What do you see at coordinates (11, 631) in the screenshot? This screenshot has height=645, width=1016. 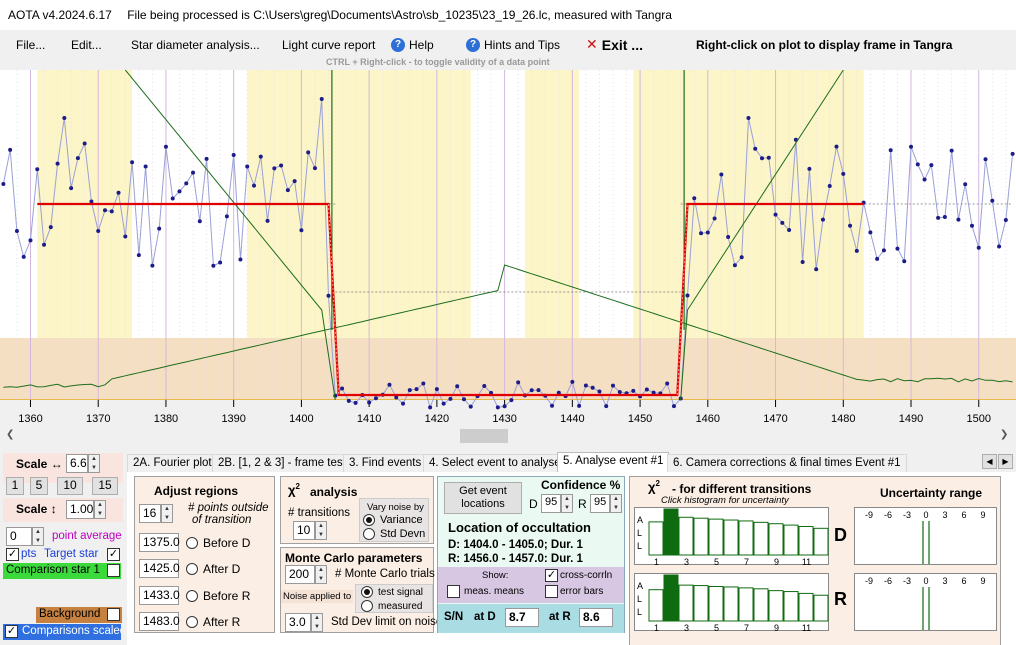 I see `comparisons-scaled-checkbox: ✓` at bounding box center [11, 631].